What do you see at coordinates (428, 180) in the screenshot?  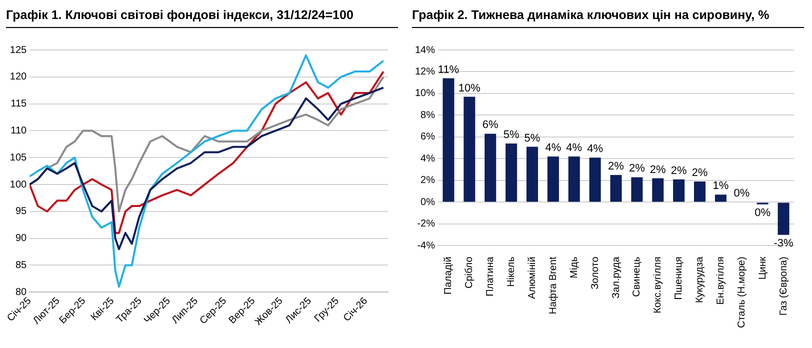 I see `y-tick-label: 2%` at bounding box center [428, 180].